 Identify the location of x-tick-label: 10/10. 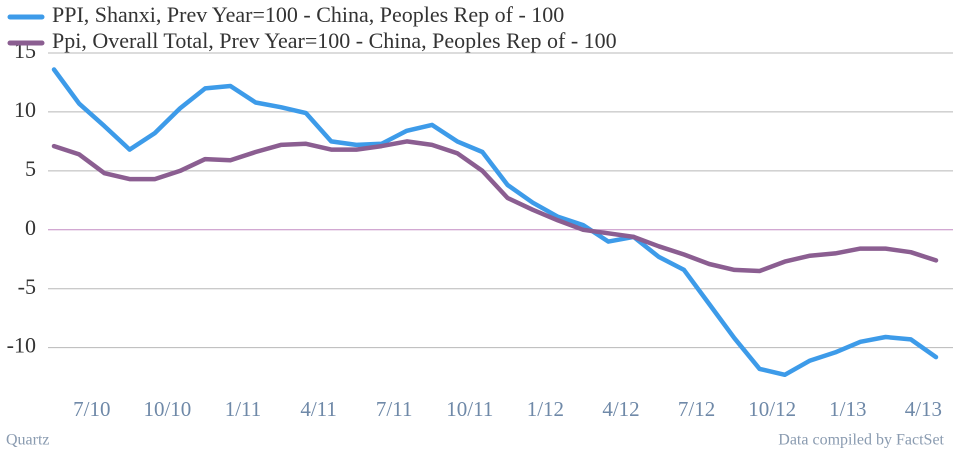
(167, 409).